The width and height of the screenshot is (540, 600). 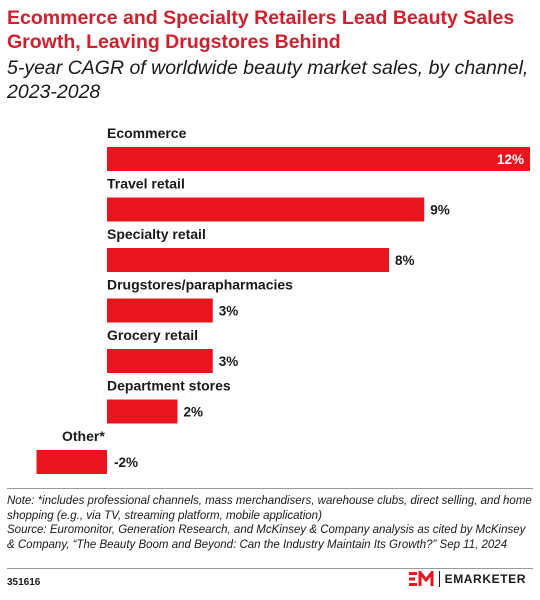 What do you see at coordinates (156, 234) in the screenshot?
I see `category-label: Specialty retail` at bounding box center [156, 234].